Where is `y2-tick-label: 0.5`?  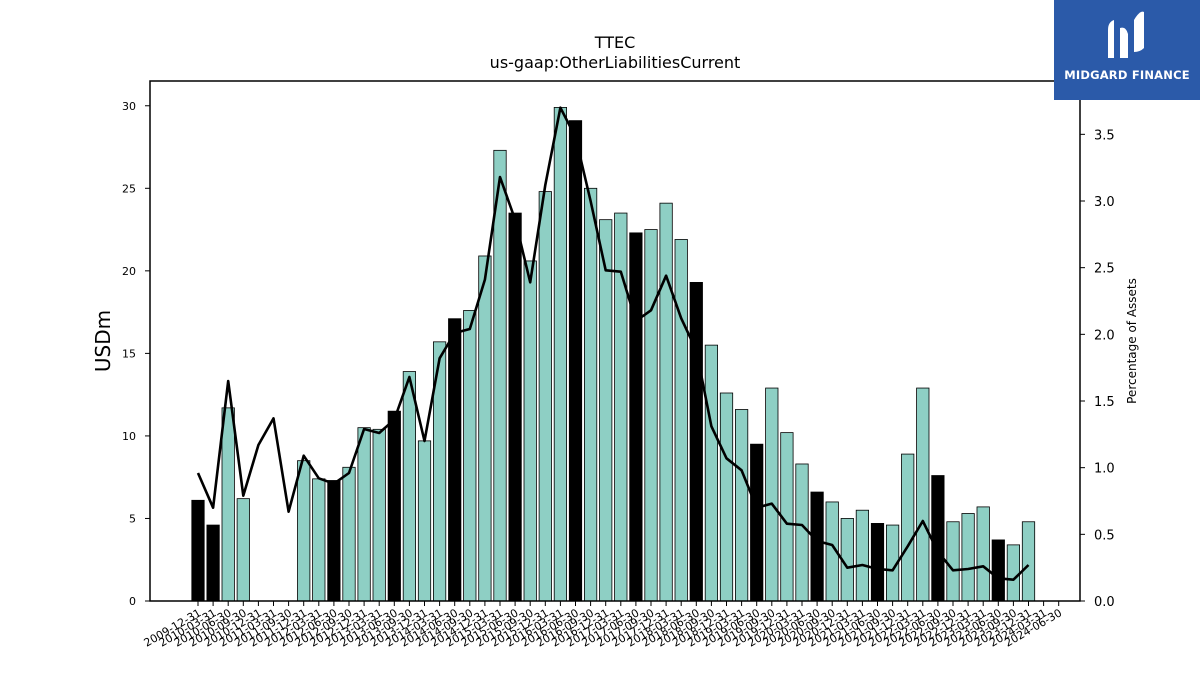 y2-tick-label: 0.5 is located at coordinates (1104, 535).